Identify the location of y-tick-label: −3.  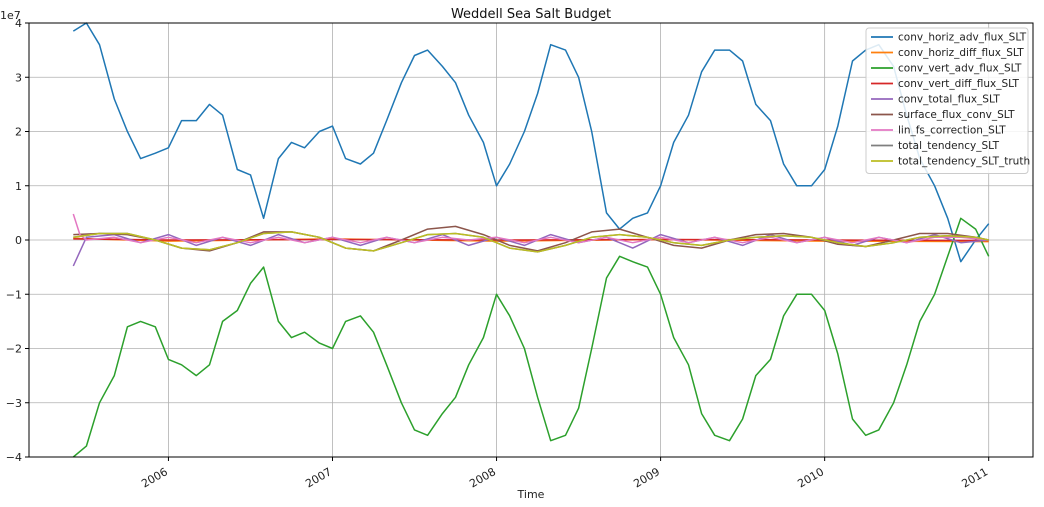
(14, 403).